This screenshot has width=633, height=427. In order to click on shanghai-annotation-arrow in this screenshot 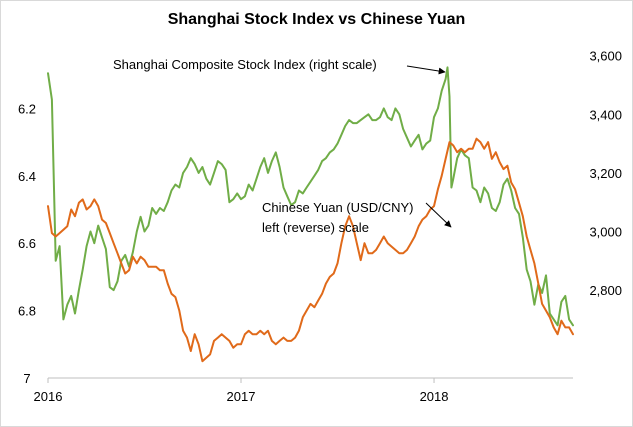, I will do `click(426, 70)`.